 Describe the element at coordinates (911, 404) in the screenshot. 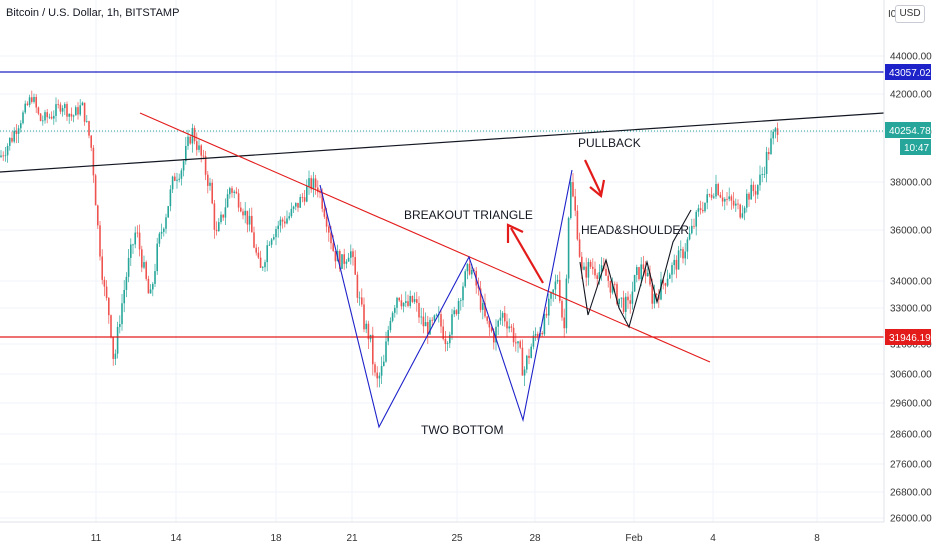

I see `price-tick-label: 29600.00` at that location.